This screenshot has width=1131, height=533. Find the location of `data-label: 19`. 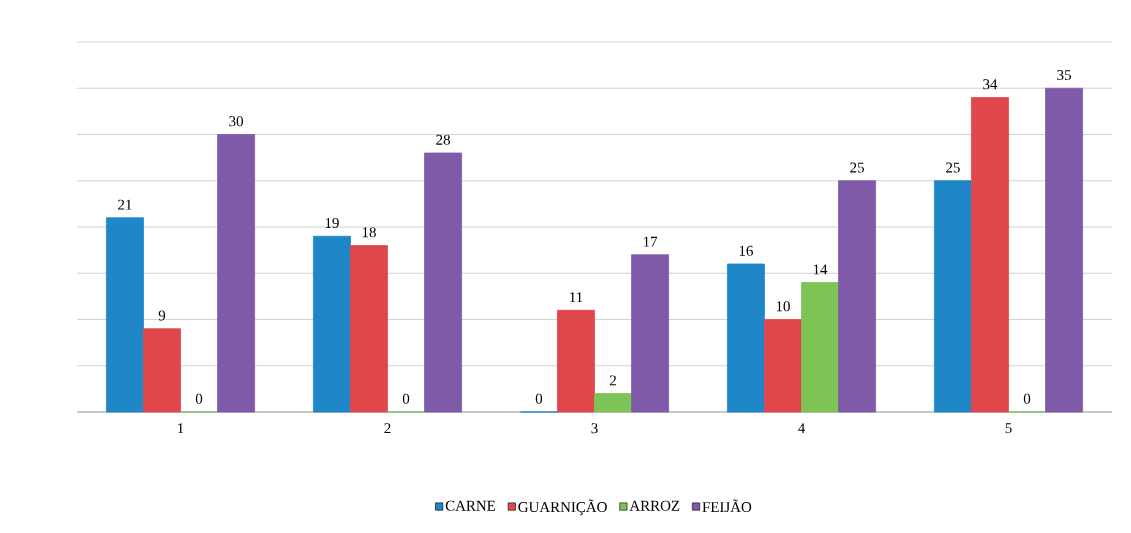

data-label: 19 is located at coordinates (332, 223).